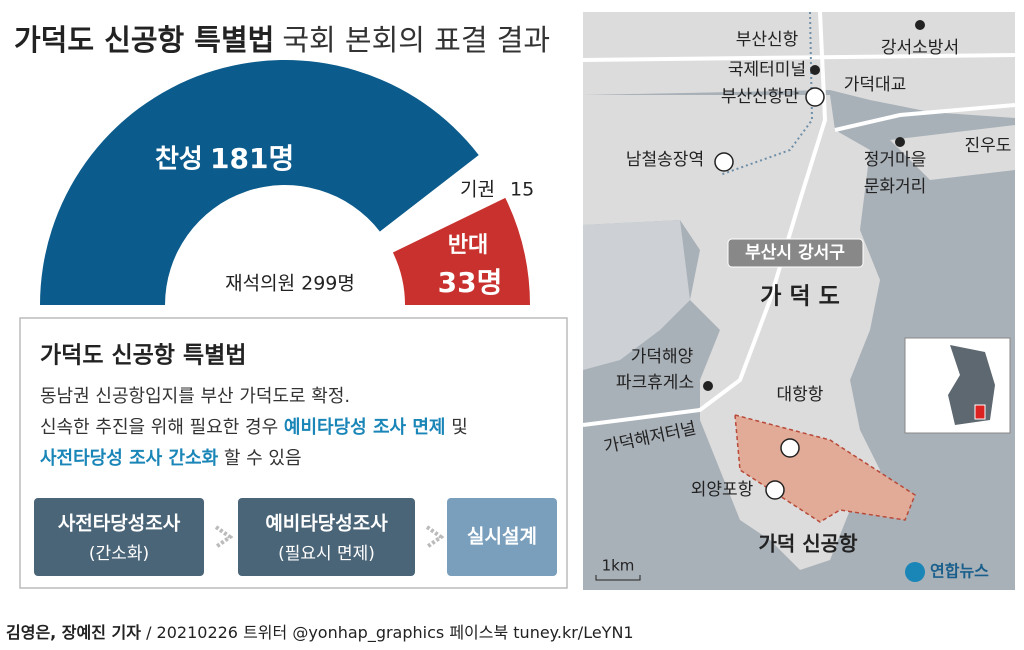 This screenshot has height=650, width=1024. I want to click on segment-label: 반대, so click(468, 245).